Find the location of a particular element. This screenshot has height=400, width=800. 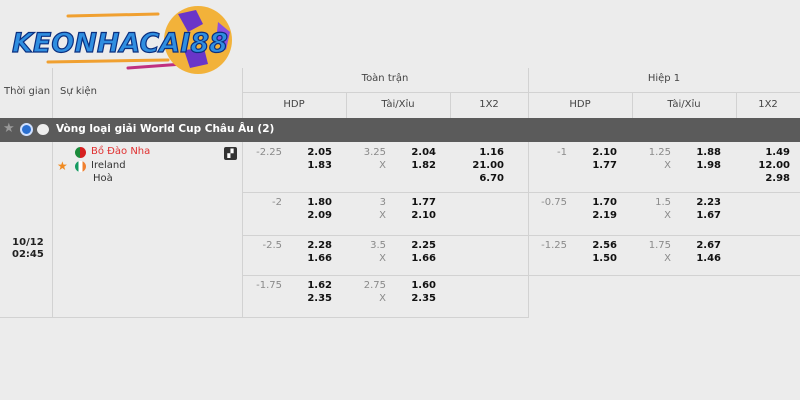

half1-hdp-odds-value: 1.70 is located at coordinates (604, 202).